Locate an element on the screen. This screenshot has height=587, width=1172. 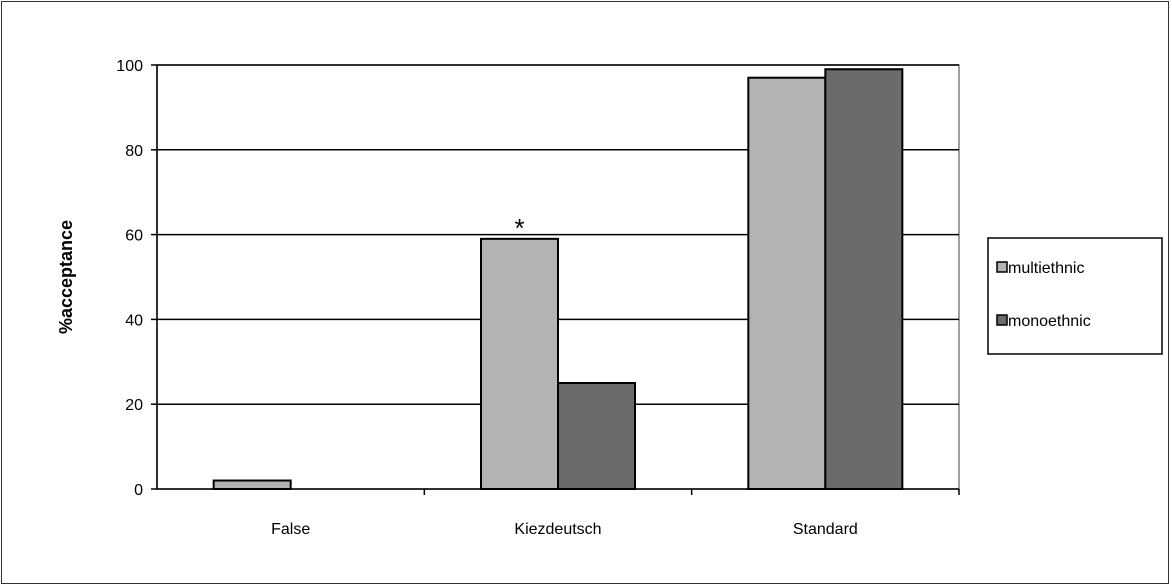
y-tick-label: 40 is located at coordinates (134, 320).